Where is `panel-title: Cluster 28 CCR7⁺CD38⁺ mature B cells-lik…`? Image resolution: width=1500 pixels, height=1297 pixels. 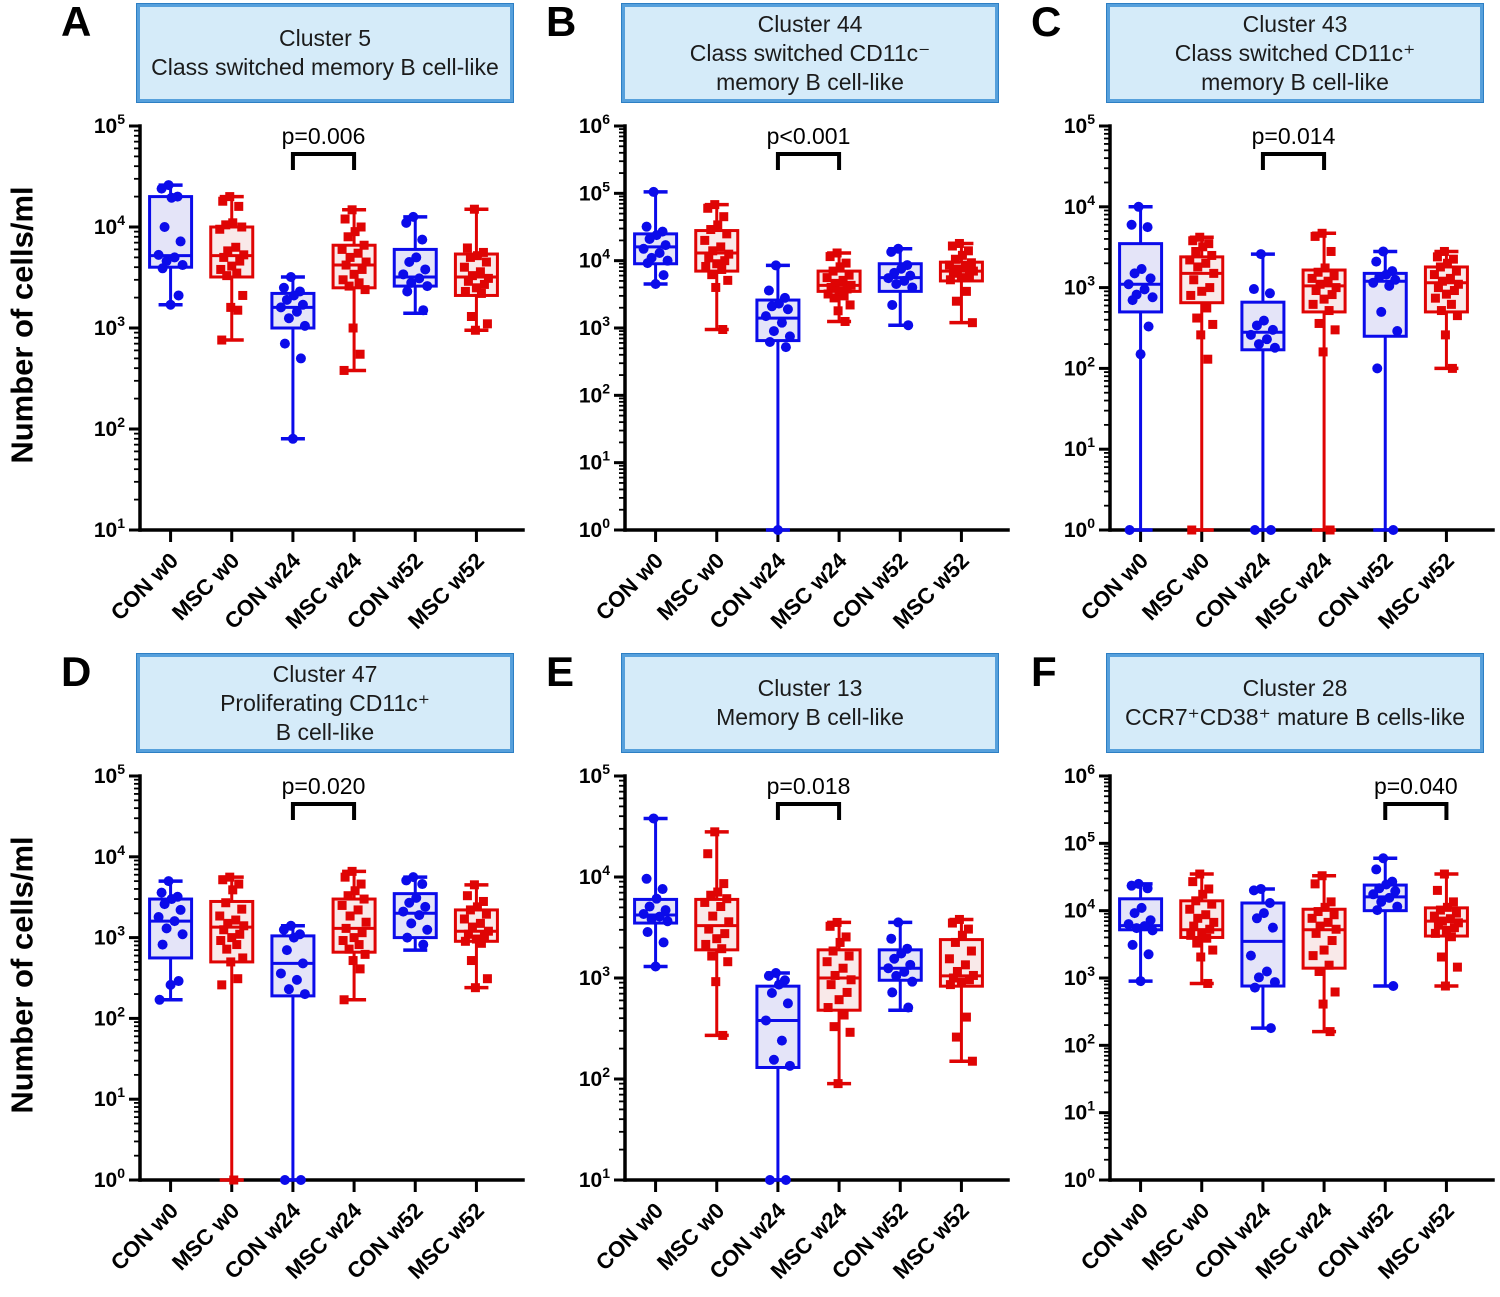 panel-title: Cluster 28 CCR7⁺CD38⁺ mature B cells-lik… is located at coordinates (1295, 703).